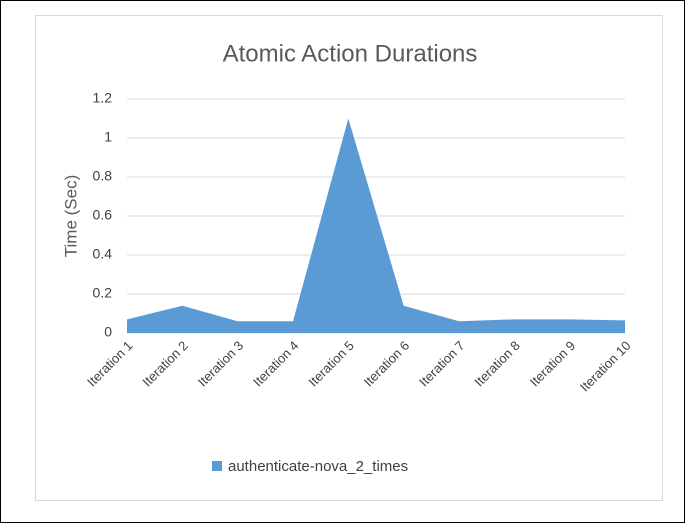 Image resolution: width=685 pixels, height=523 pixels. Describe the element at coordinates (103, 215) in the screenshot. I see `y-tick-label: 0.6` at that location.